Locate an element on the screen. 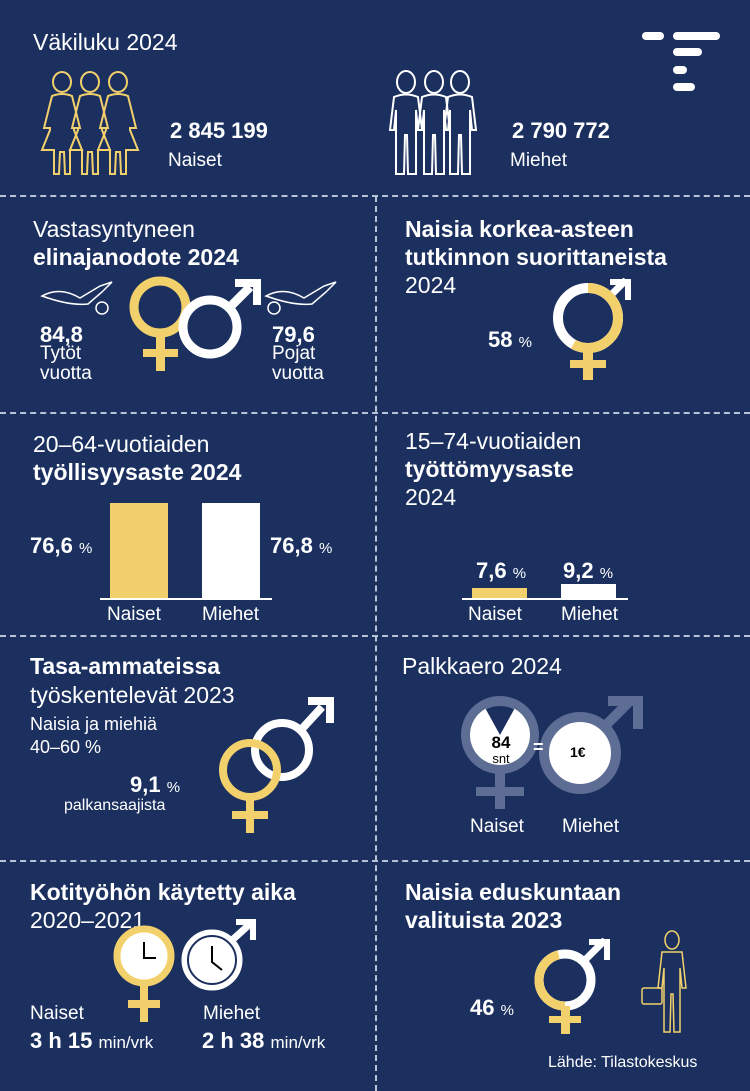 This screenshot has width=750, height=1091. parliament-value: 46 is located at coordinates (482, 1007).